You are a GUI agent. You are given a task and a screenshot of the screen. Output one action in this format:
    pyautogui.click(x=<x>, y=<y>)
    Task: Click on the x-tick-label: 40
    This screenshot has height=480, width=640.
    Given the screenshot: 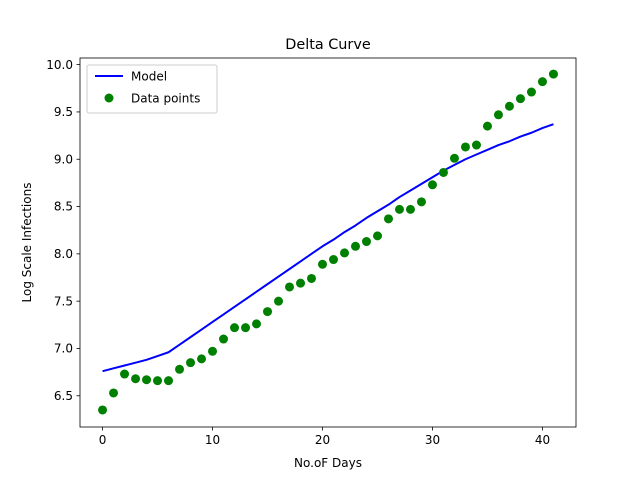 What is the action you would take?
    pyautogui.click(x=542, y=440)
    